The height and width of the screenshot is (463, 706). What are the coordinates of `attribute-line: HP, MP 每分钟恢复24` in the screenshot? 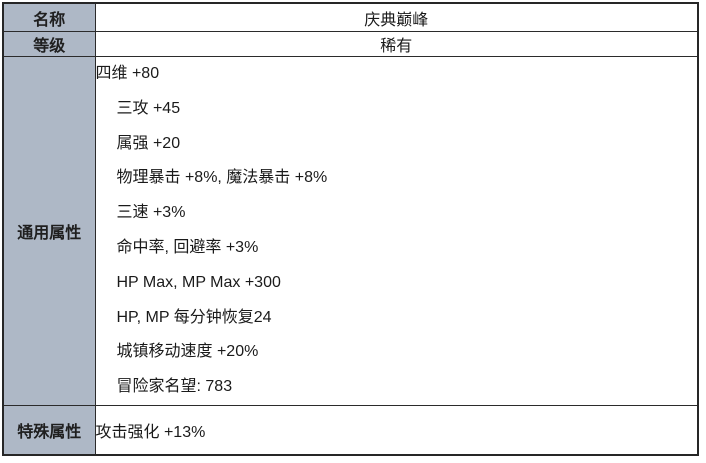 It's located at (194, 317).